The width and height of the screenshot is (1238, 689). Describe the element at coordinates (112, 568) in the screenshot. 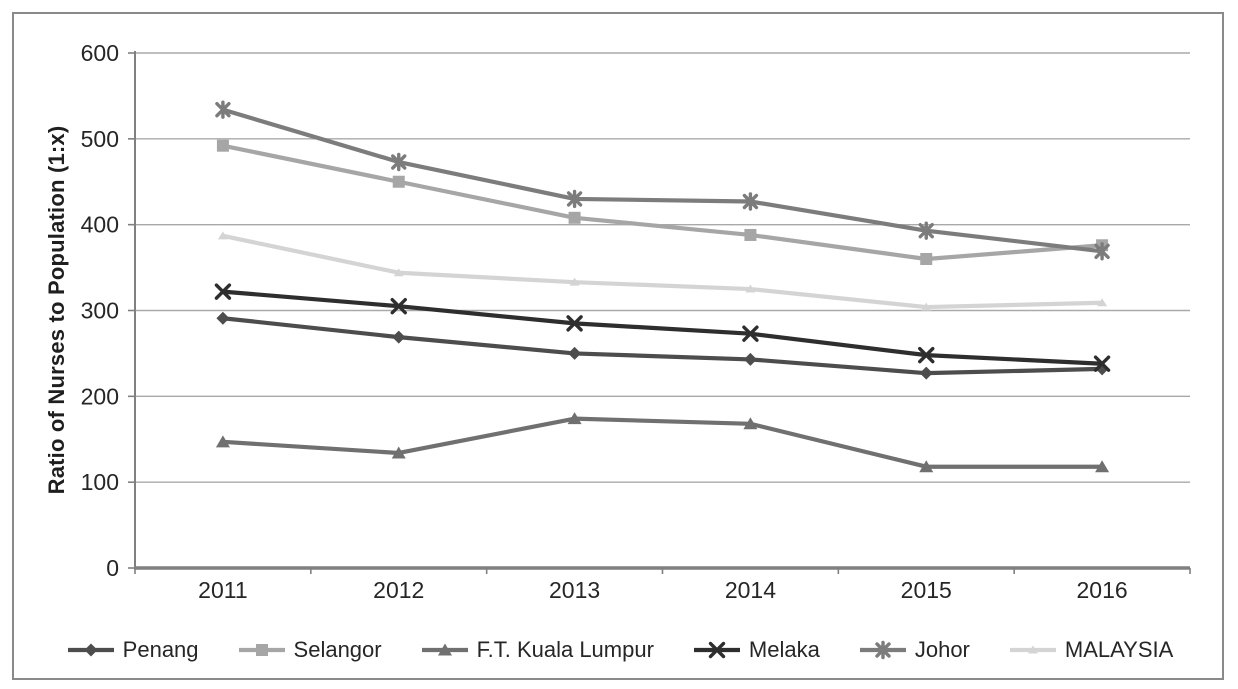

I see `y-tick-label: 0` at that location.